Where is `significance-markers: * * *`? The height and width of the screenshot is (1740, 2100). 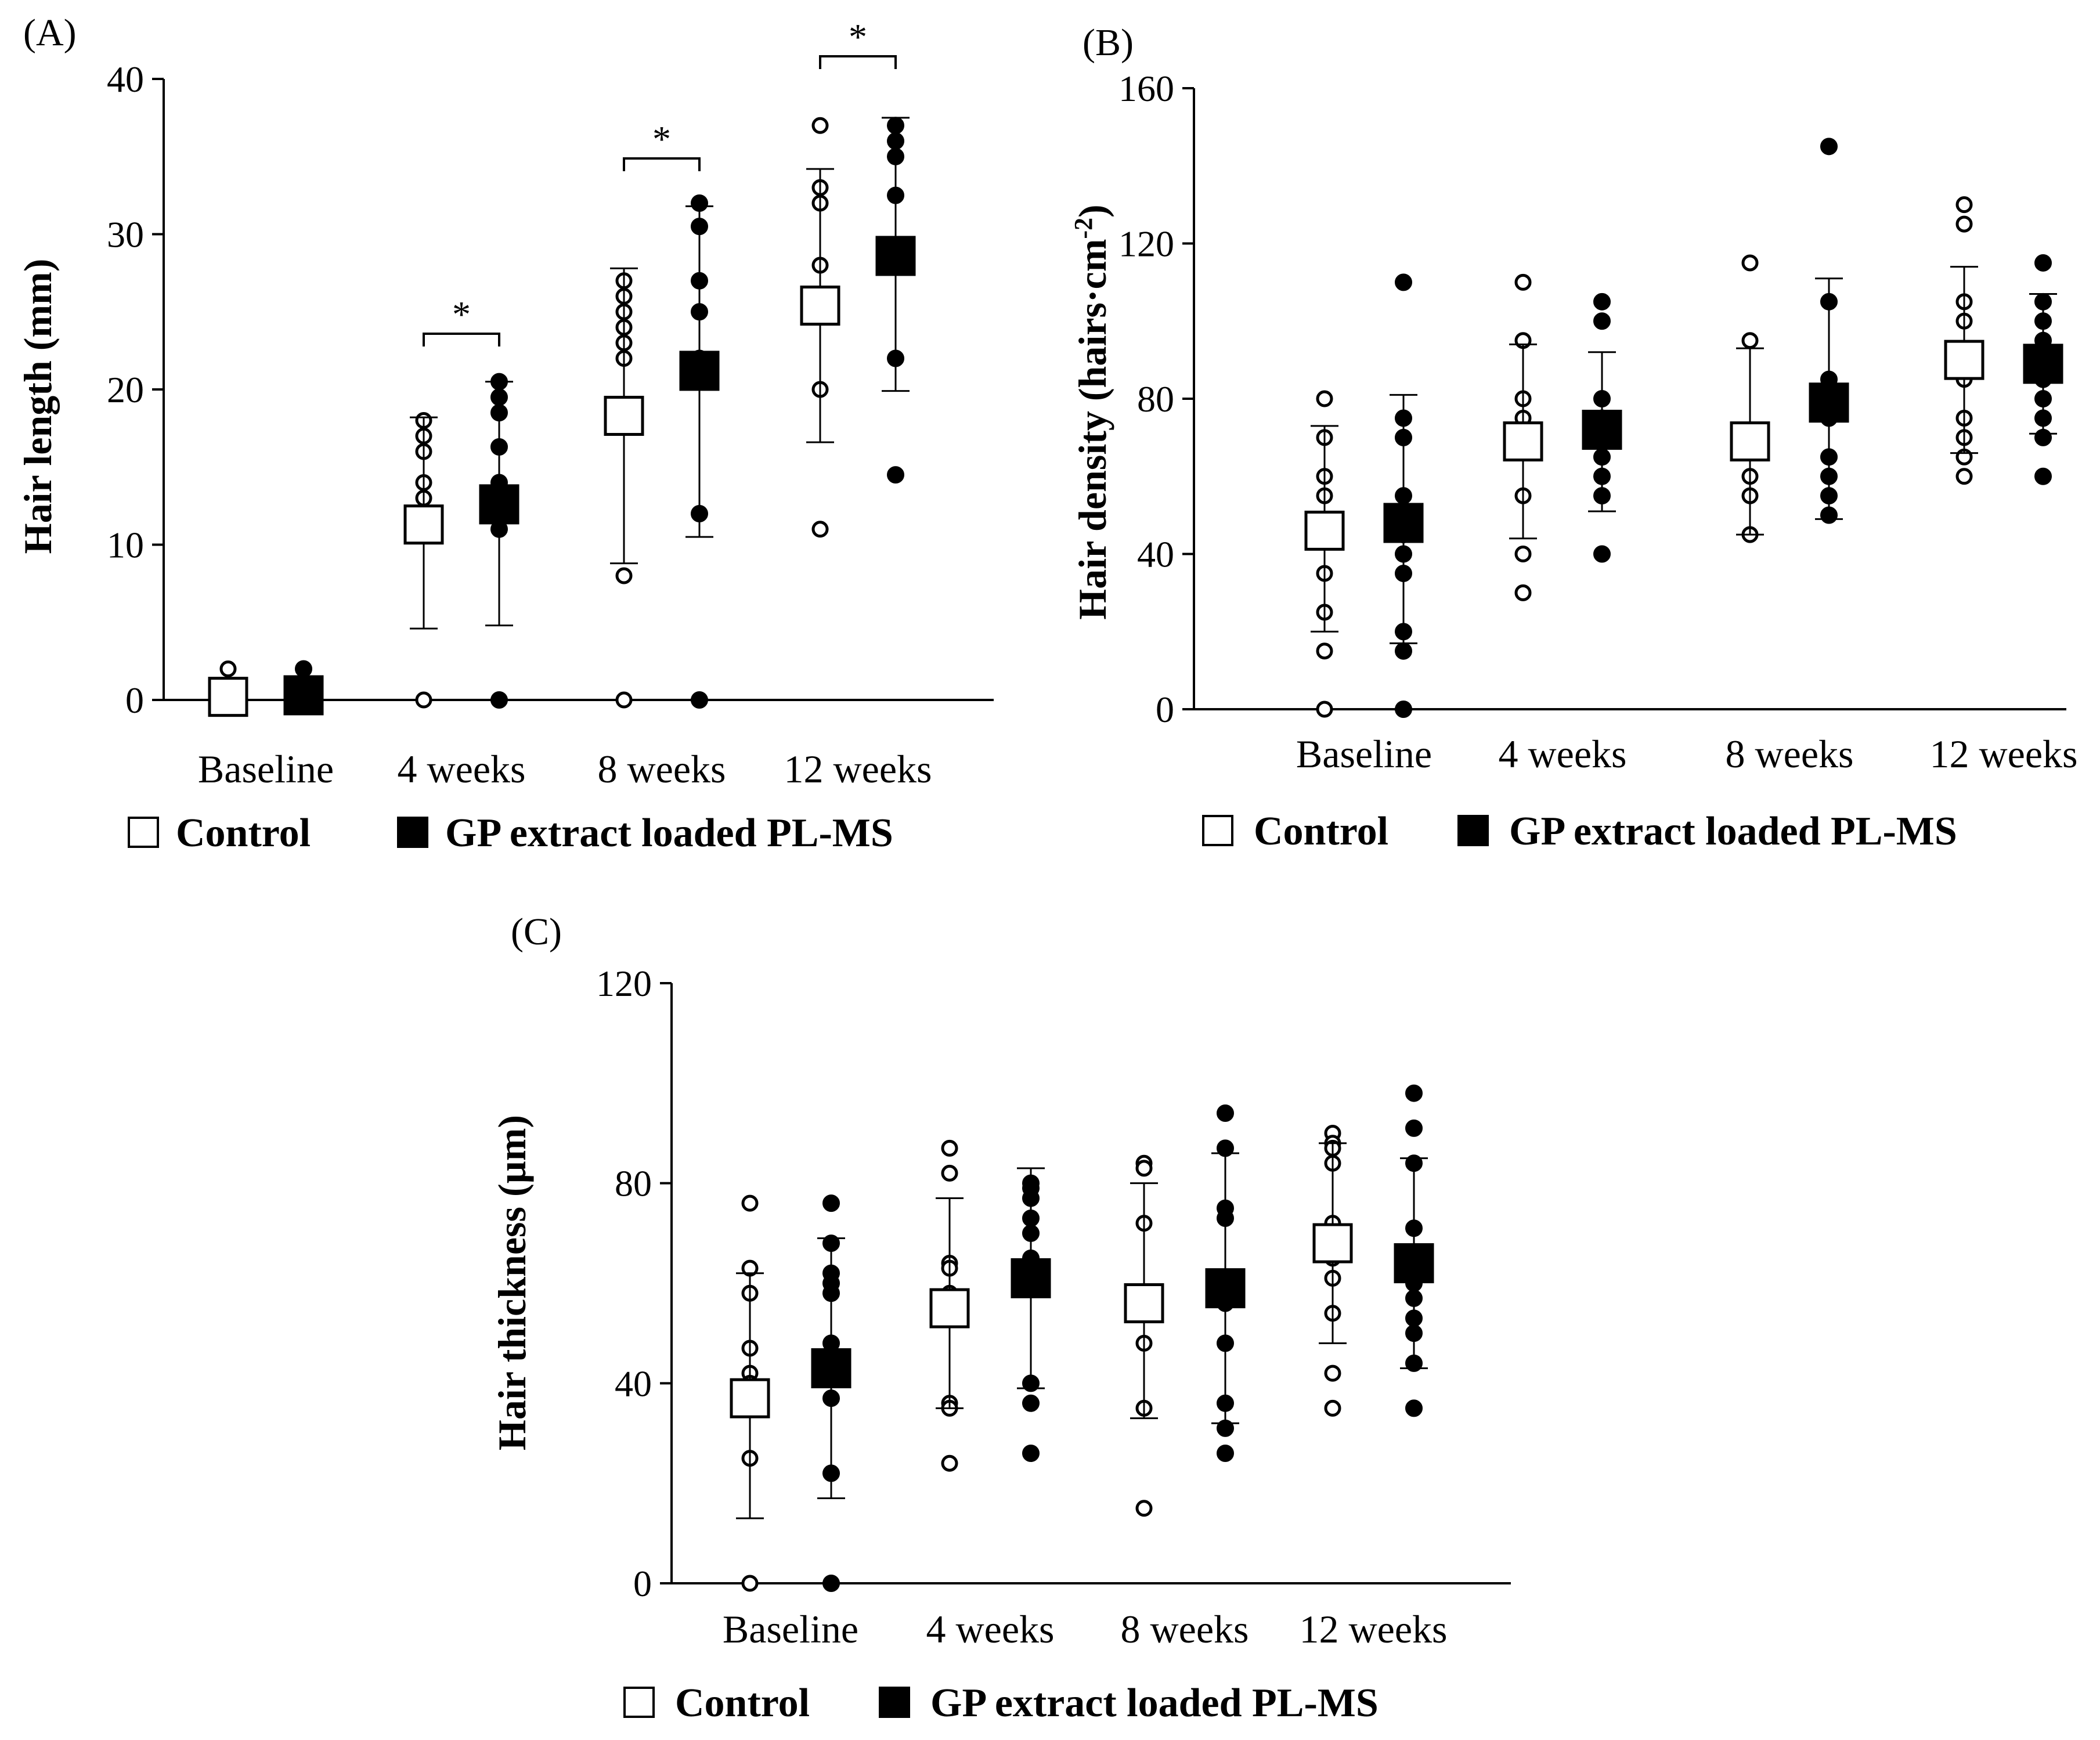
significance-markers: * * * is located at coordinates (660, 181).